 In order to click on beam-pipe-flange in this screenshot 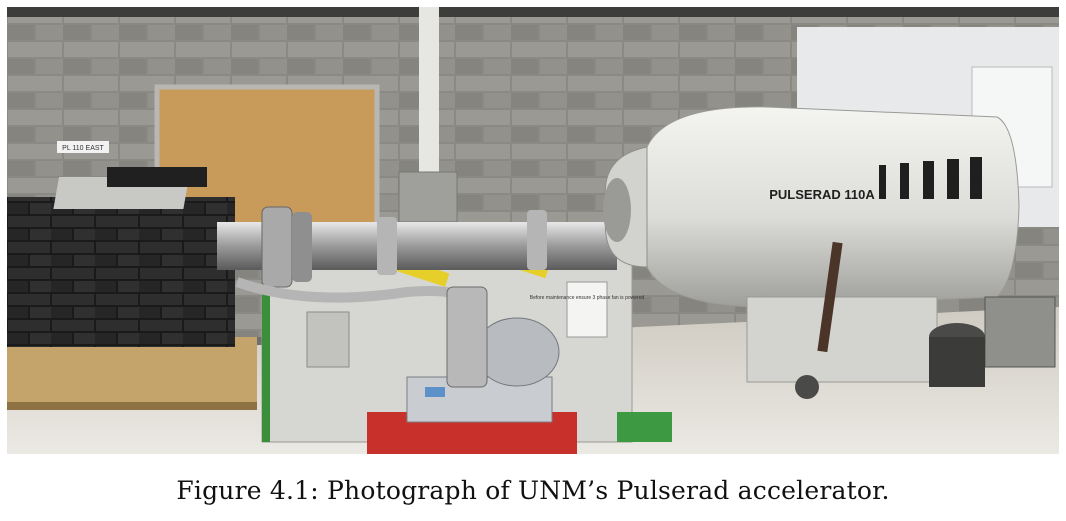, I will do `click(277, 247)`.